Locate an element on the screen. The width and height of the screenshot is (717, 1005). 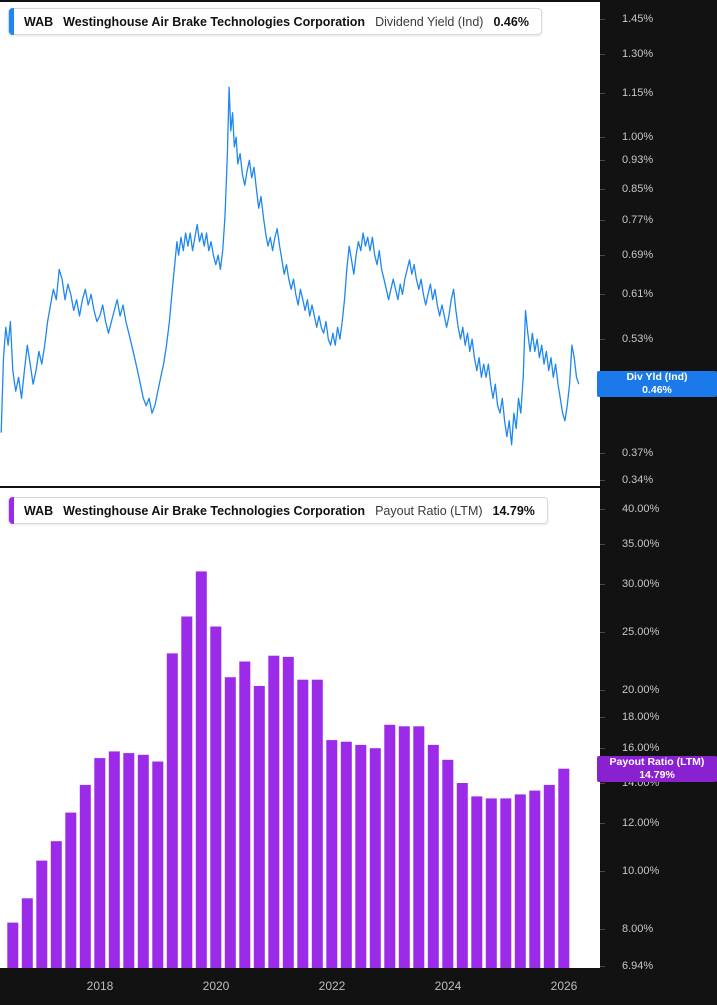
y-axis-tick-label: 0.77% is located at coordinates (638, 220).